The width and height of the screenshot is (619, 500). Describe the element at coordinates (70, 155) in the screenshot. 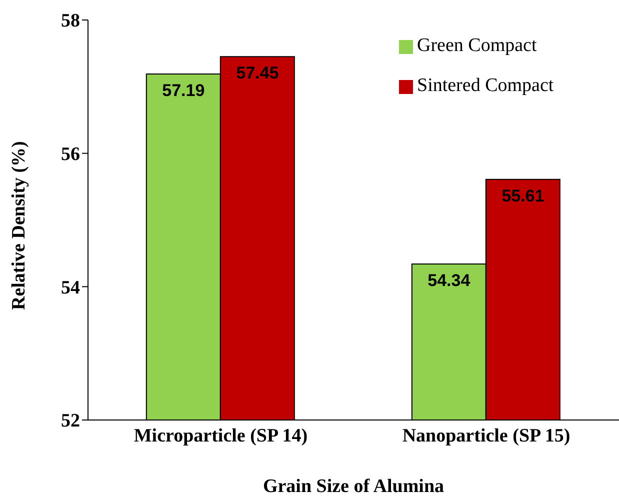

I see `y-tick-label: 56` at that location.